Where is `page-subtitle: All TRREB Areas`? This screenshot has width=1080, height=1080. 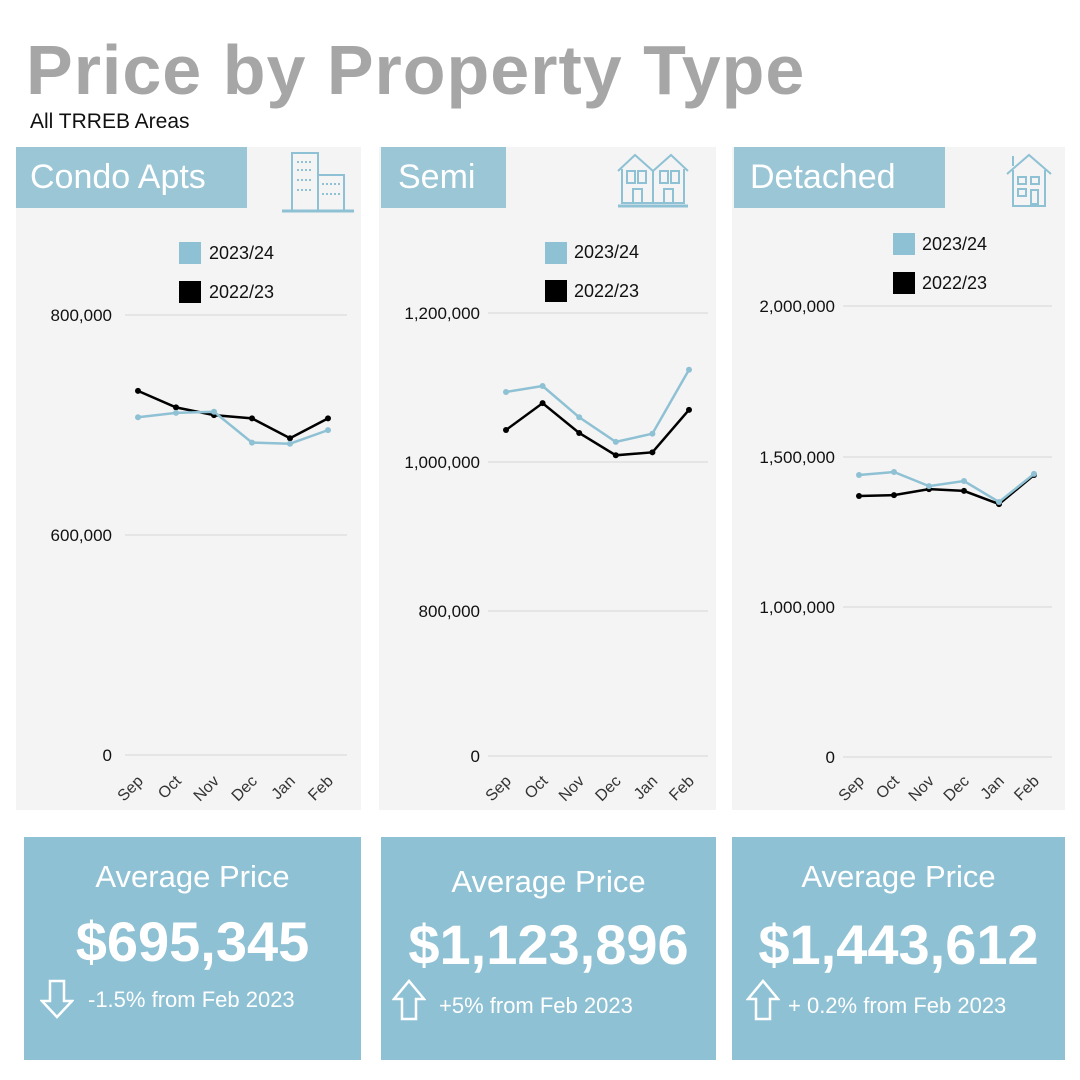
page-subtitle: All TRREB Areas is located at coordinates (110, 121).